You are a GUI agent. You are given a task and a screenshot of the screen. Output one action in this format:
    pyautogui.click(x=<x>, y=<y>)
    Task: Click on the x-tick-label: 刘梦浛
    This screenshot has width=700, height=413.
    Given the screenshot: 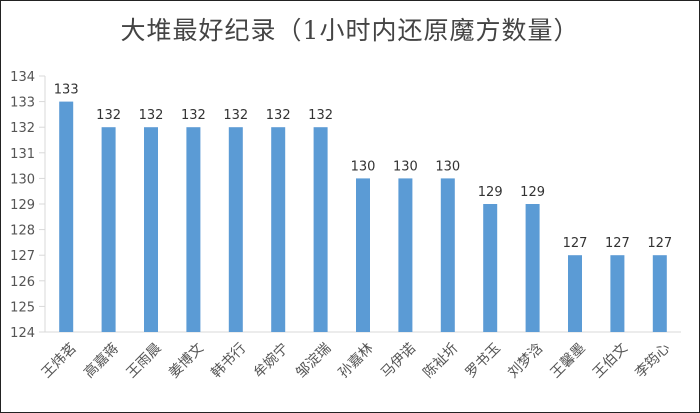 What is the action you would take?
    pyautogui.click(x=525, y=360)
    